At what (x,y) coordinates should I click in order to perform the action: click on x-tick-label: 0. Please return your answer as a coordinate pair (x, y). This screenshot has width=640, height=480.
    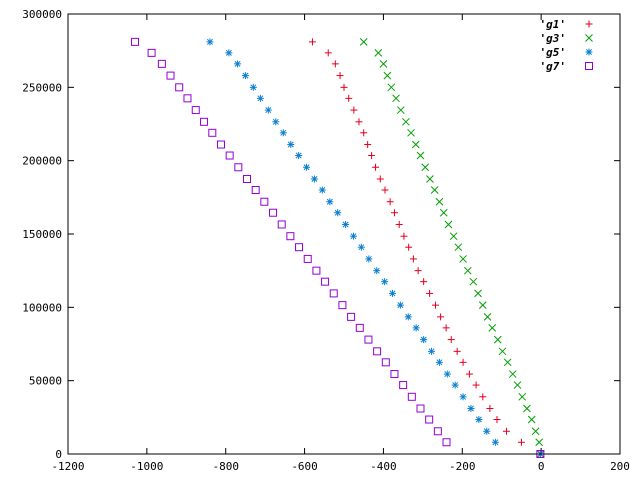
    Looking at the image, I should click on (541, 466).